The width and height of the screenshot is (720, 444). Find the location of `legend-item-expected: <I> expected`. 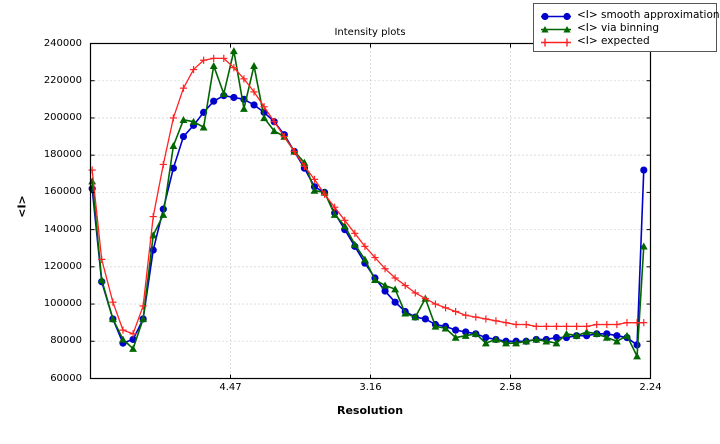

legend-item-expected: <I> expected is located at coordinates (625, 40).